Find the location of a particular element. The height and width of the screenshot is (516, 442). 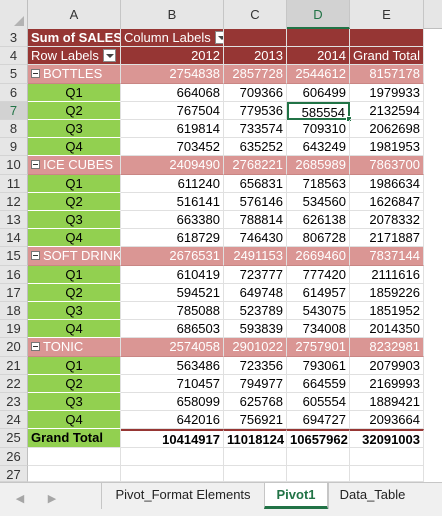

value-cell: 534560 is located at coordinates (318, 201).